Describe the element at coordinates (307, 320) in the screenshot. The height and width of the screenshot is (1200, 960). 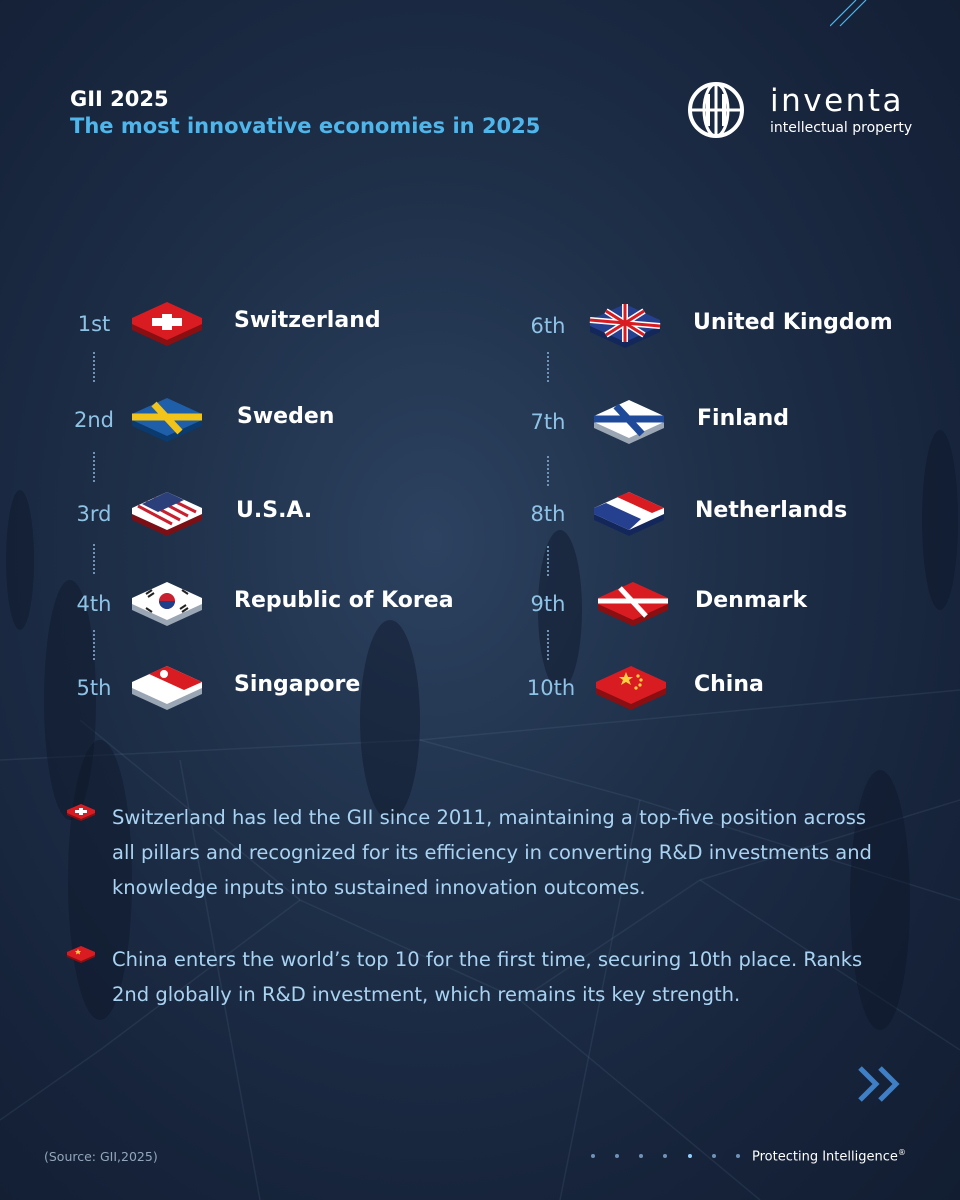
I see `country-name: Switzerland` at that location.